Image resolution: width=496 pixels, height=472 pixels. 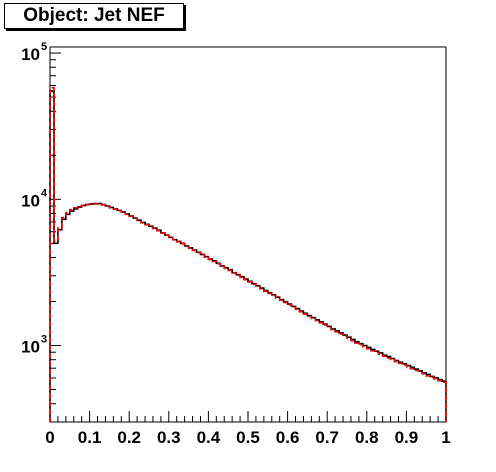 What do you see at coordinates (49, 437) in the screenshot?
I see `x-tick-label: 0` at bounding box center [49, 437].